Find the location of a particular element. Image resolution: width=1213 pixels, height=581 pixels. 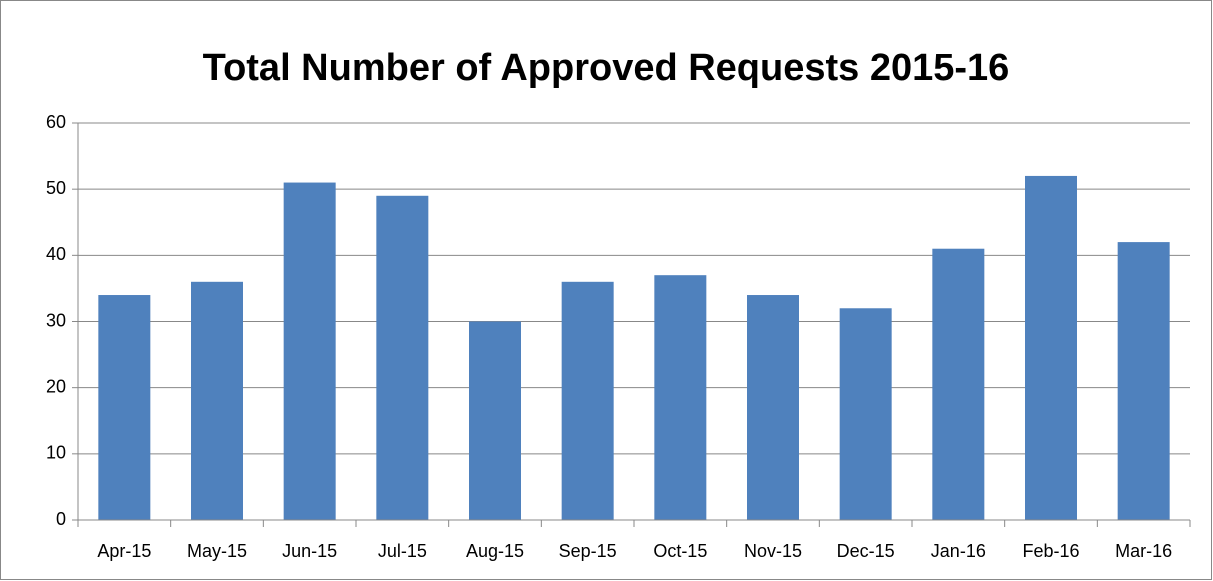

x-tick-label: Apr-15 is located at coordinates (124, 551).